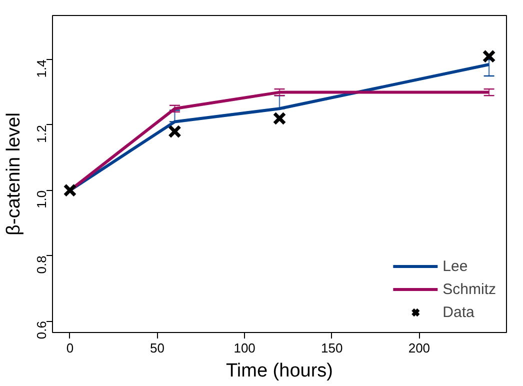 This screenshot has height=386, width=523. I want to click on legend-label: Schmitz, so click(469, 289).